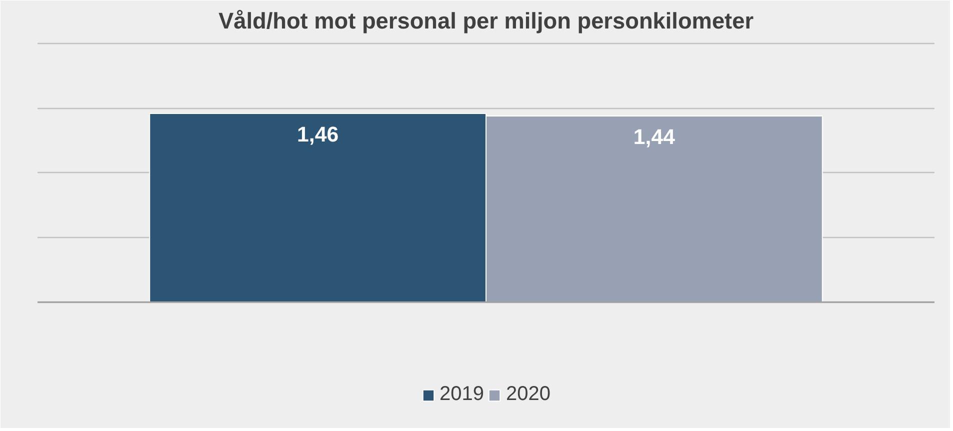 Image resolution: width=953 pixels, height=431 pixels. What do you see at coordinates (486, 21) in the screenshot?
I see `chart-title: Våld/hot mot personal per miljon personkilometer` at bounding box center [486, 21].